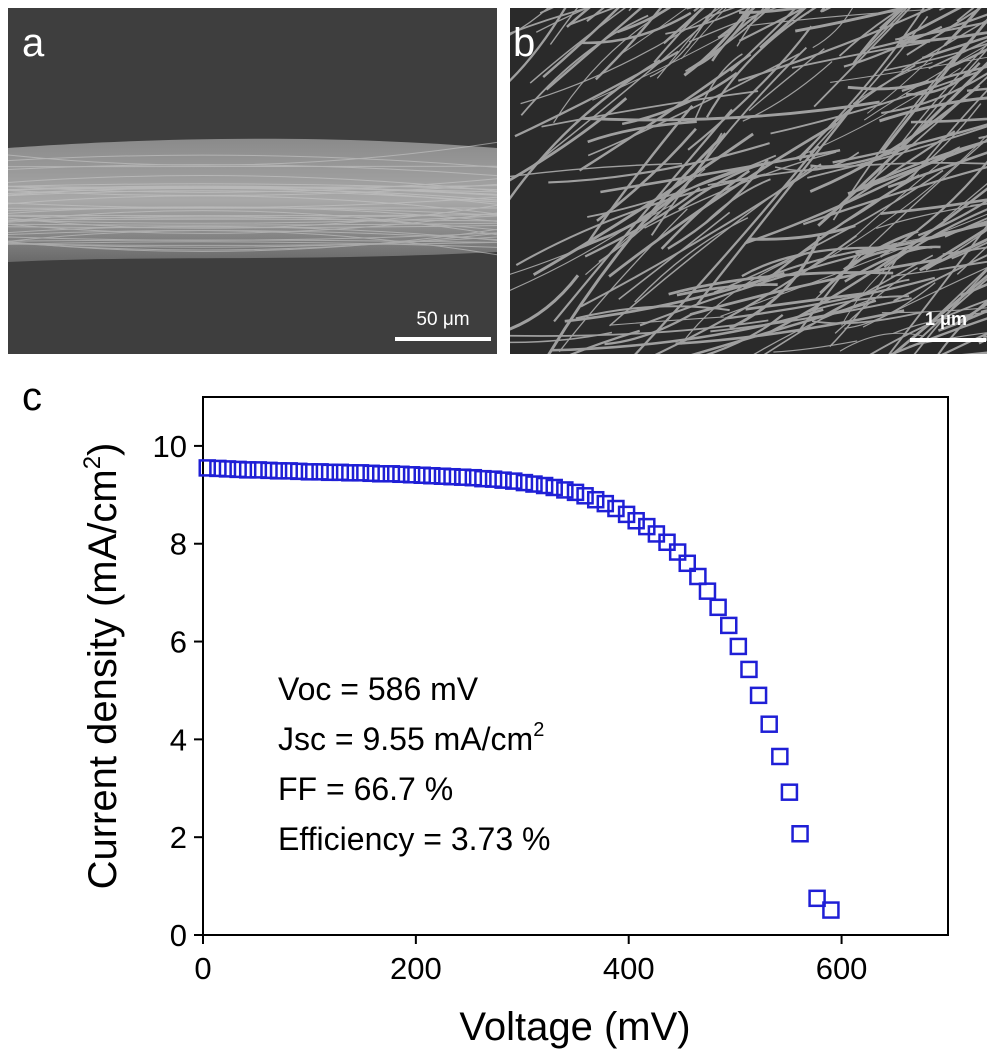  Describe the element at coordinates (32, 397) in the screenshot. I see `panel-label: c` at that location.